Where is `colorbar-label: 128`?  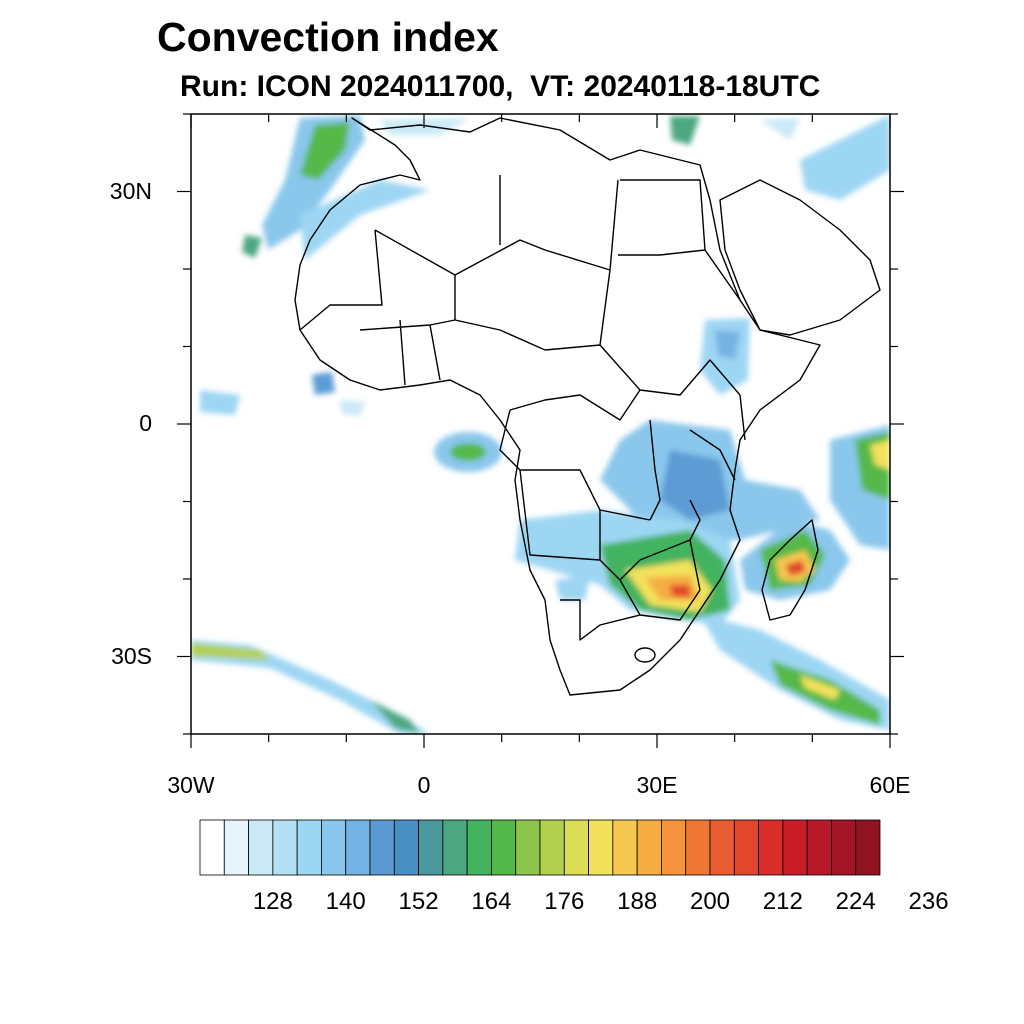 colorbar-label: 128 is located at coordinates (272, 901).